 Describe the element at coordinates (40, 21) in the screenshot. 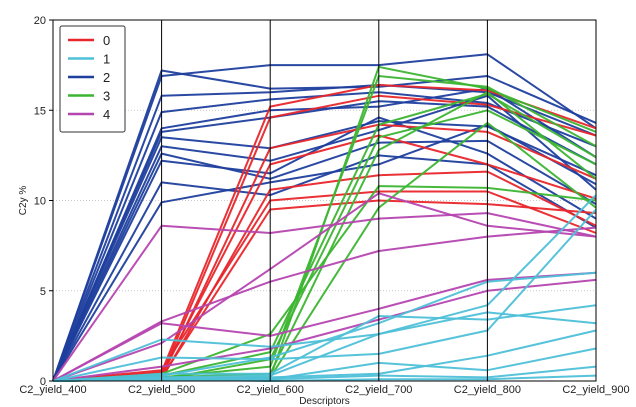

I see `y-tick-label: 20` at that location.